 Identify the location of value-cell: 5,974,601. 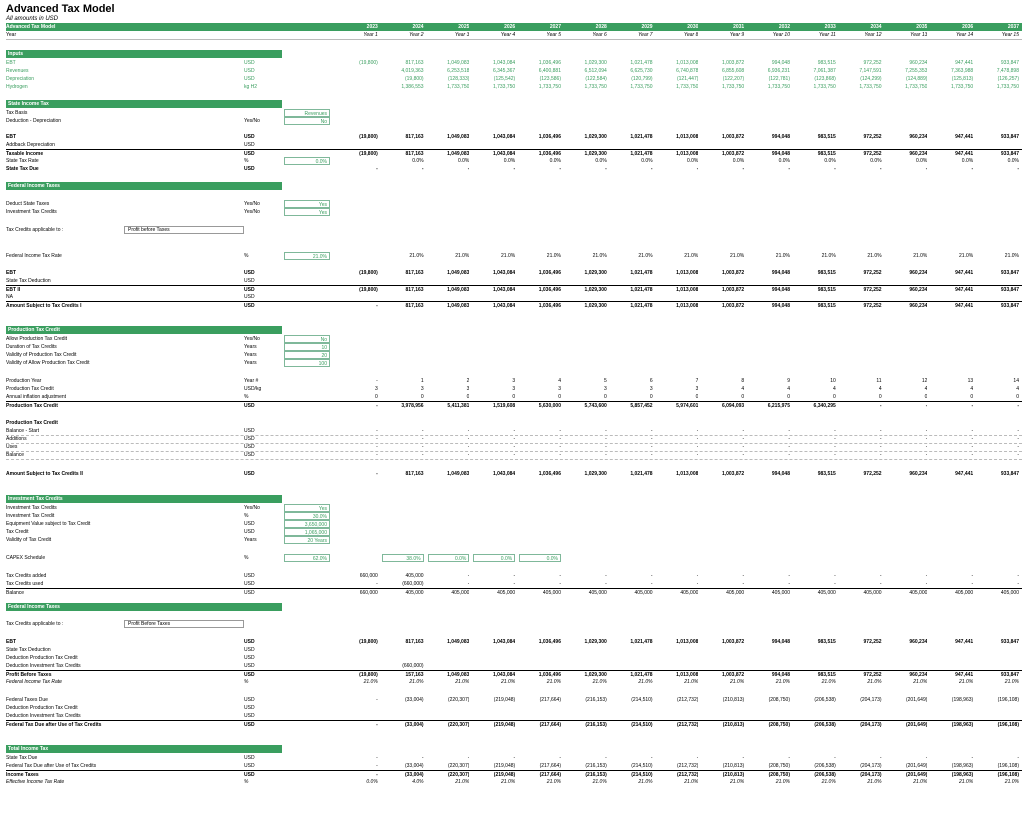
(687, 406).